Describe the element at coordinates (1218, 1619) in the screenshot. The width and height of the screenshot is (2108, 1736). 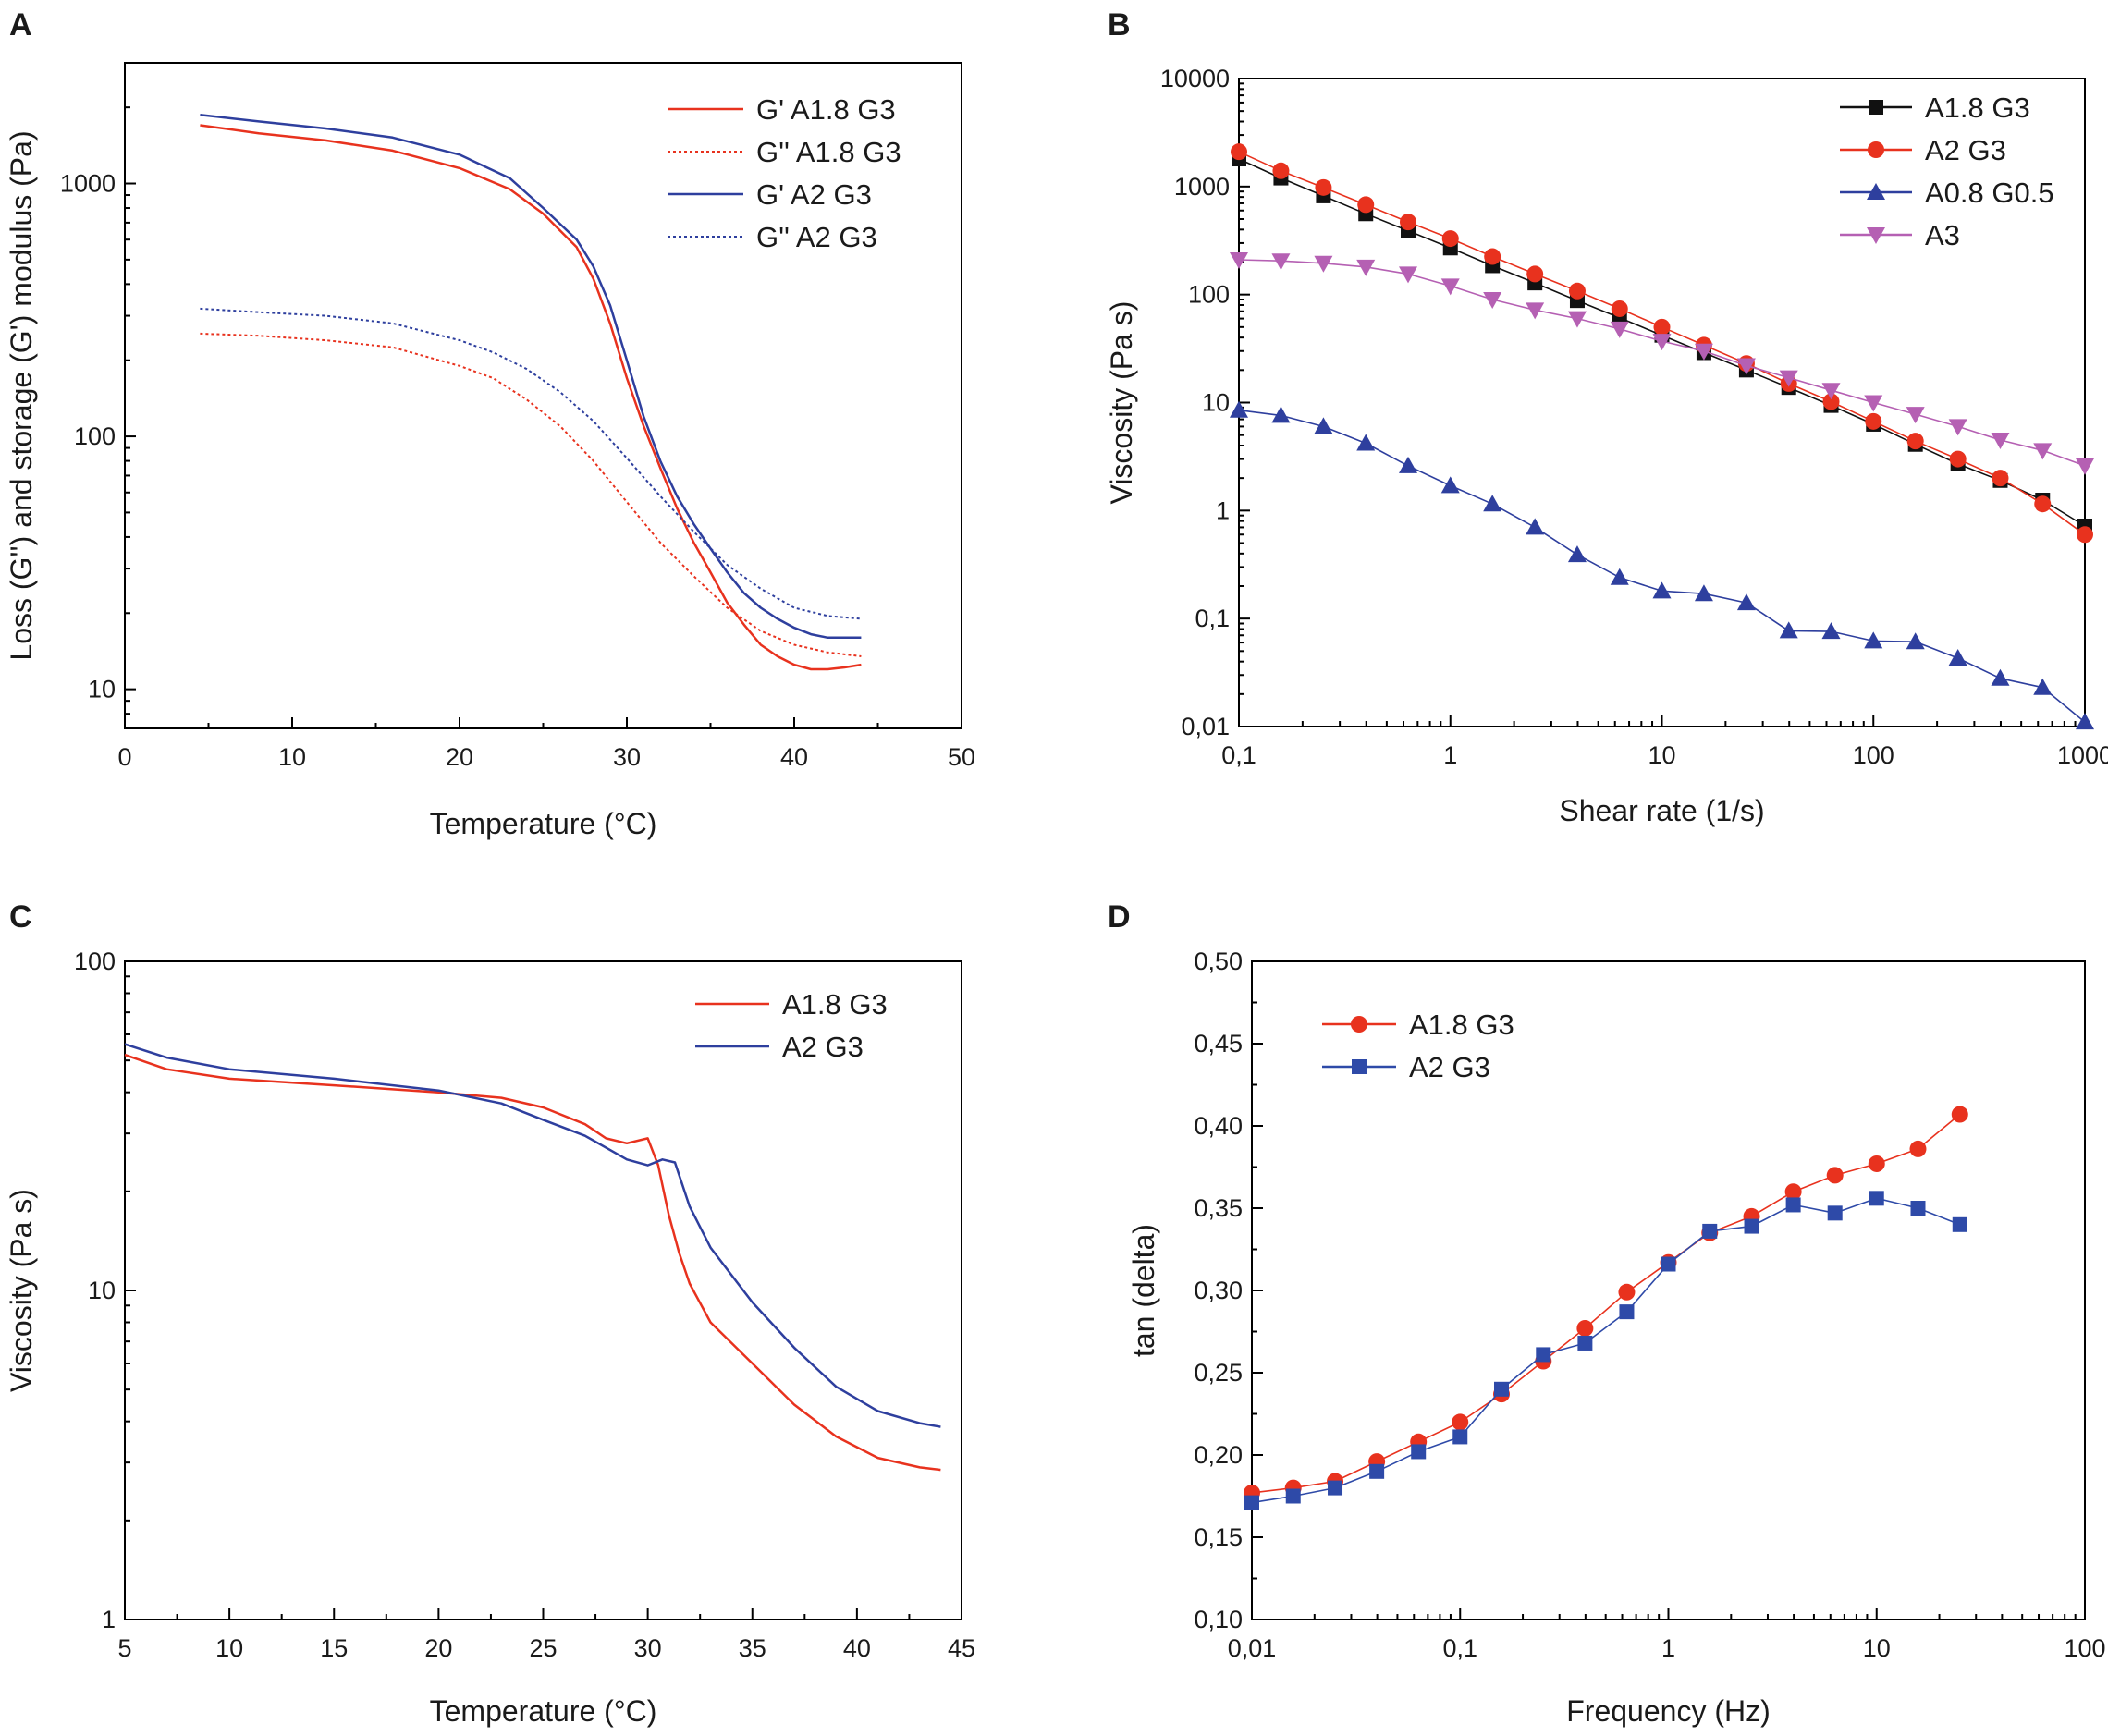
I see `y-tick-label: 0,10` at that location.